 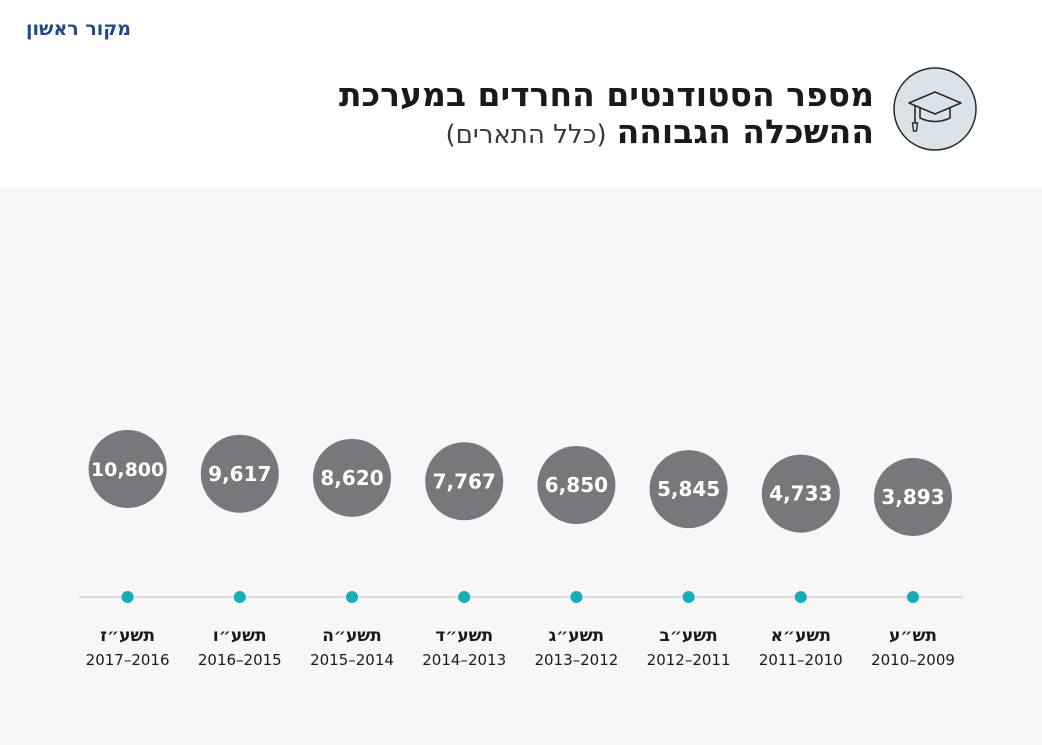 I want to click on year-label: 2013–2012, so click(x=576, y=660).